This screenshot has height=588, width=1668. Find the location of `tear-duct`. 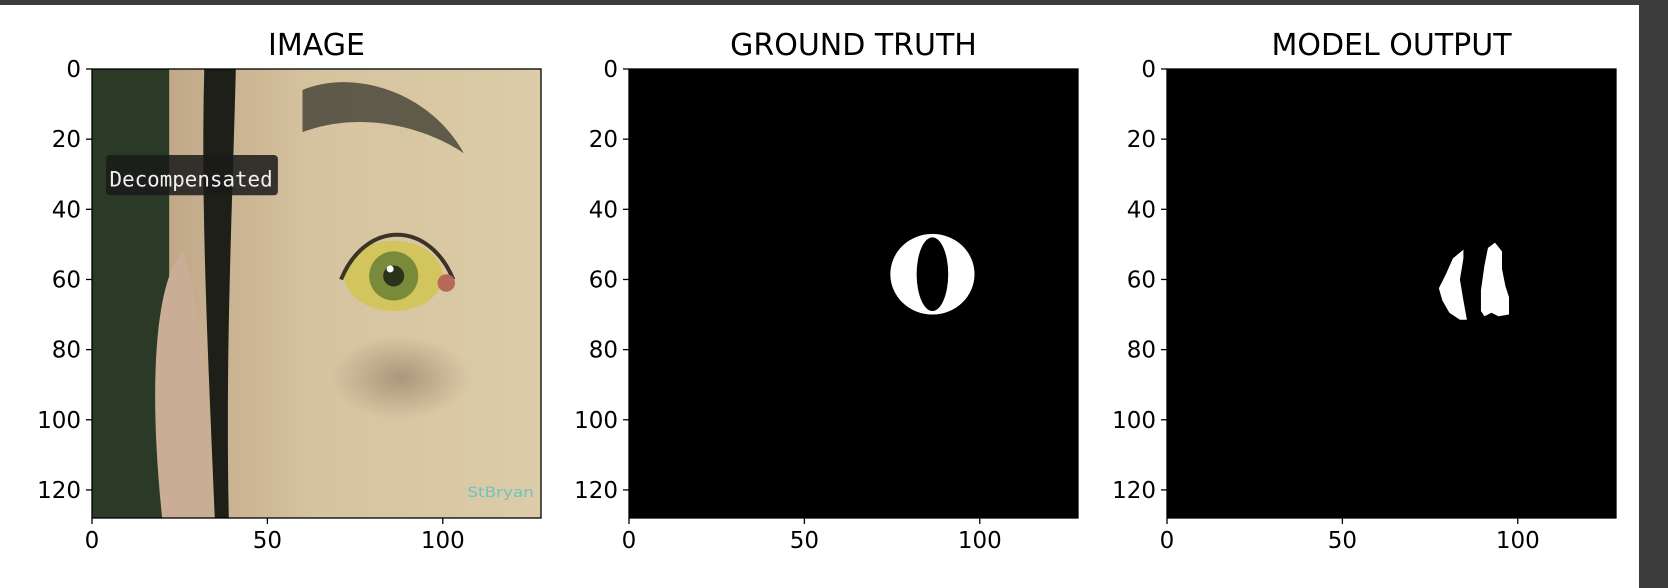

tear-duct is located at coordinates (446, 283).